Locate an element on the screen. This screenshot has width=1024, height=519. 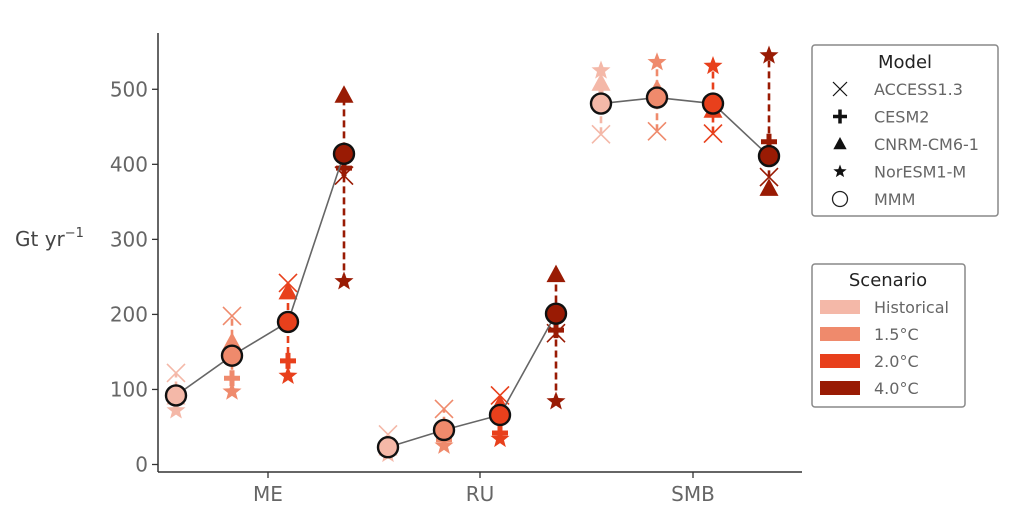
y-axis-label-text: Gt yr−1 is located at coordinates (49, 238).